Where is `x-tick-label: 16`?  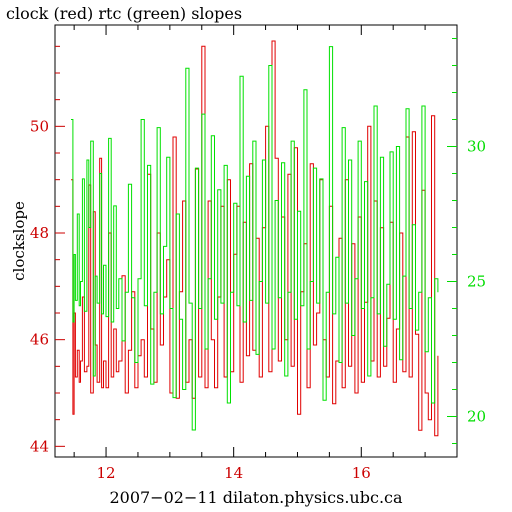
x-tick-label: 16 is located at coordinates (361, 473).